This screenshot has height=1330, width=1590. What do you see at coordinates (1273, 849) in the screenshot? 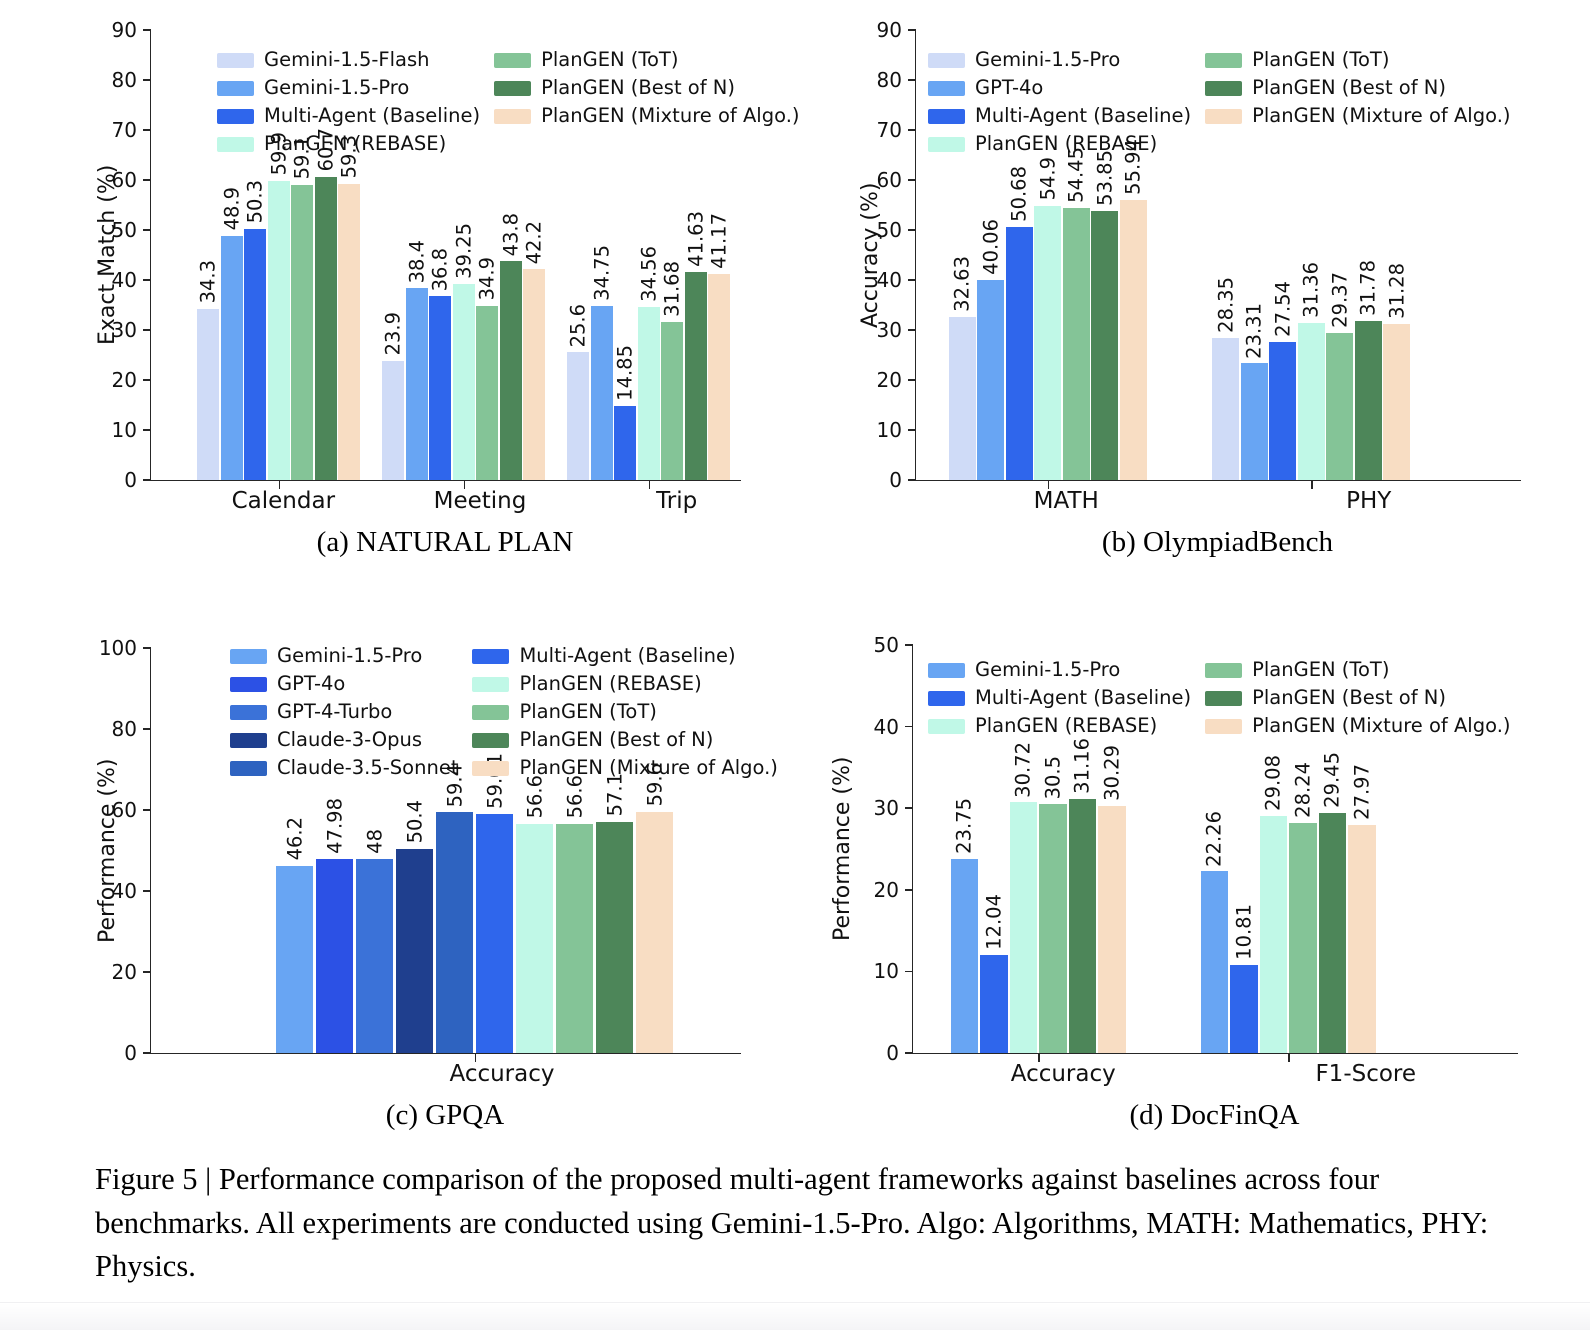
I see `bar-slot: 29.08` at bounding box center [1273, 849].